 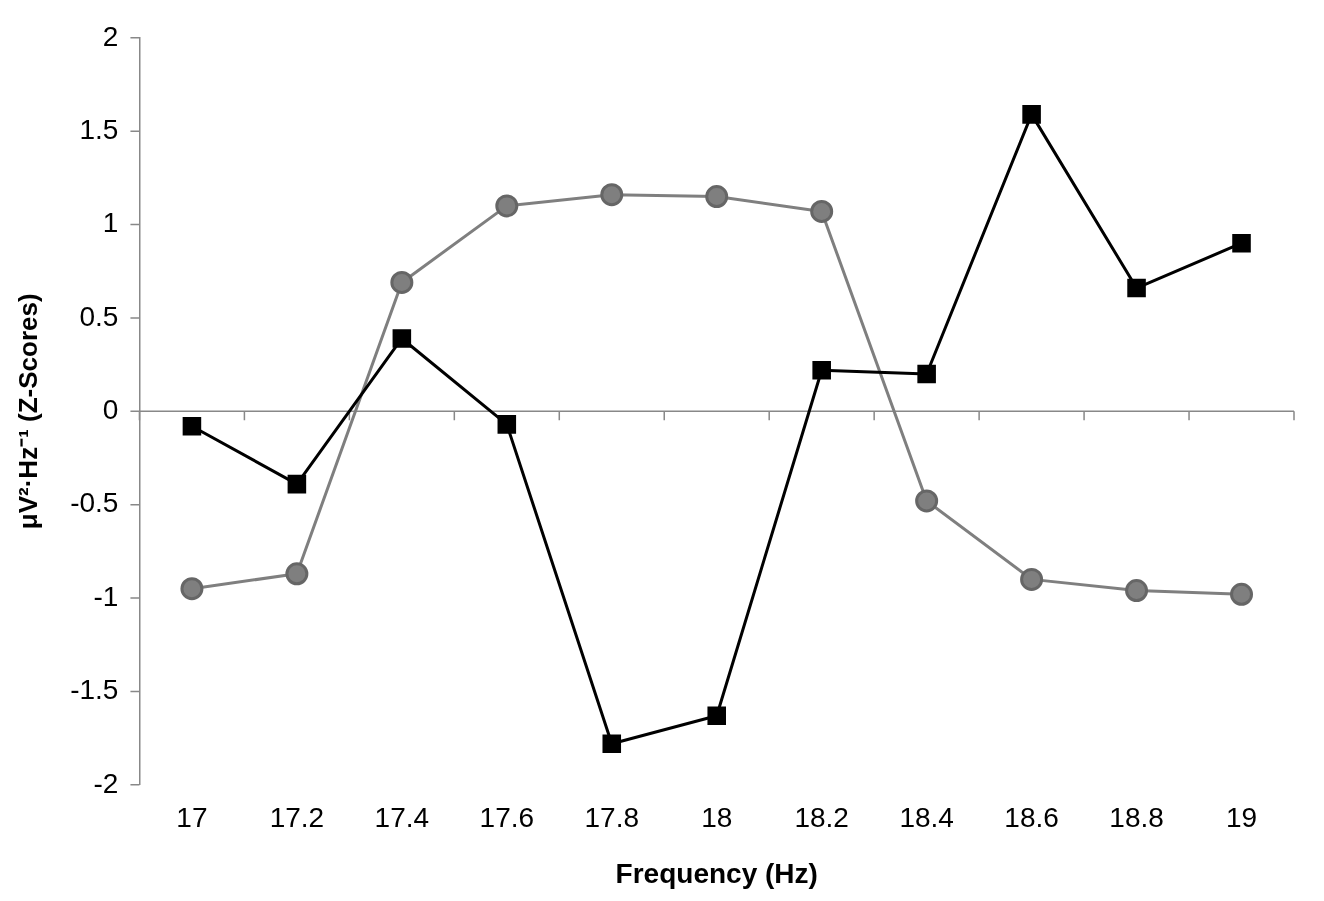 I want to click on x-tick-label: 18, so click(x=717, y=818).